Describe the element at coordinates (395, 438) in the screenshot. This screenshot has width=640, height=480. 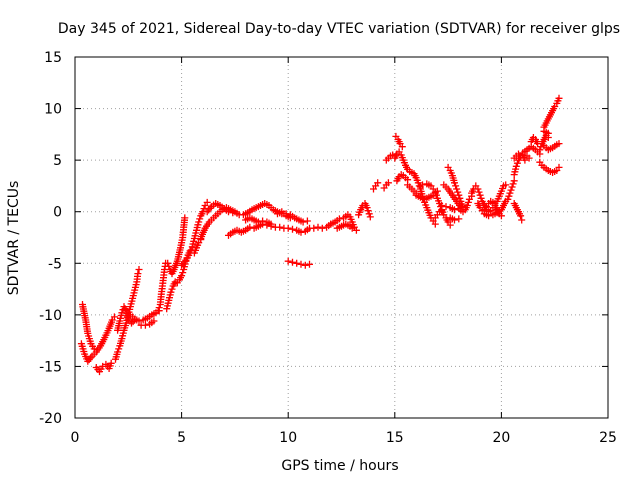
I see `x-tick-label: 15` at that location.